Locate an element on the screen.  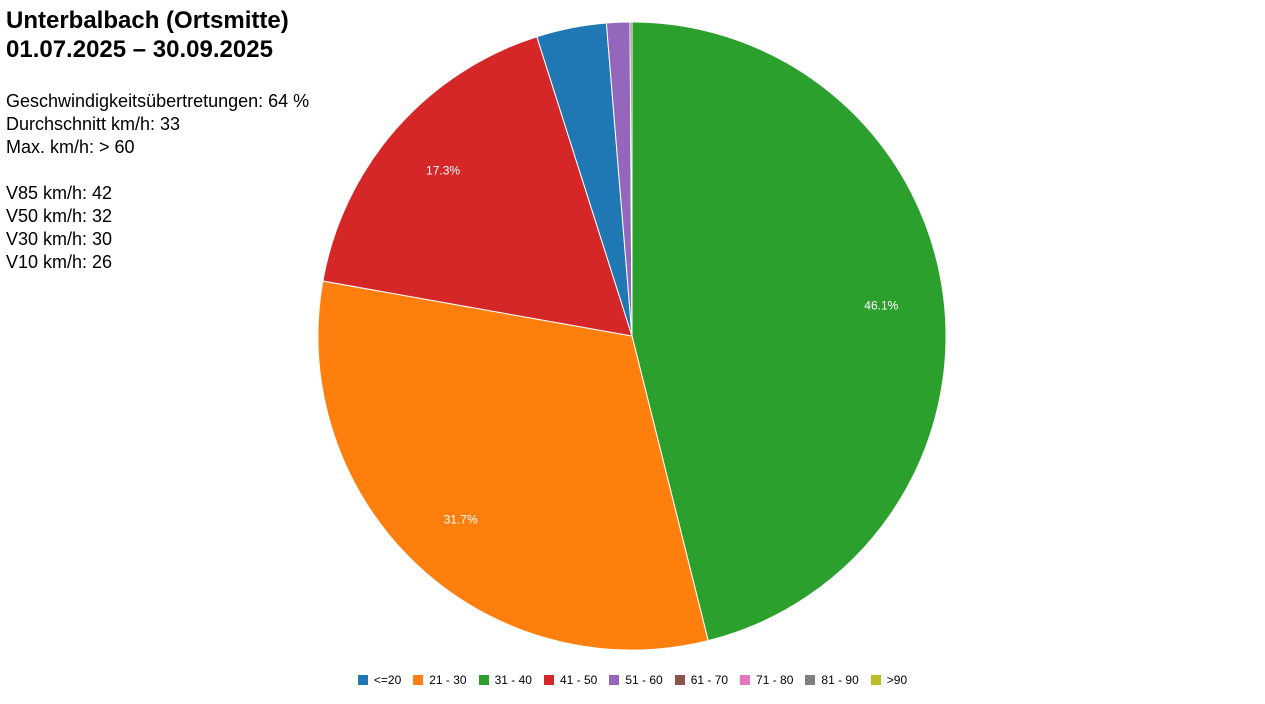
legend-item: 51 - 60 is located at coordinates (636, 680).